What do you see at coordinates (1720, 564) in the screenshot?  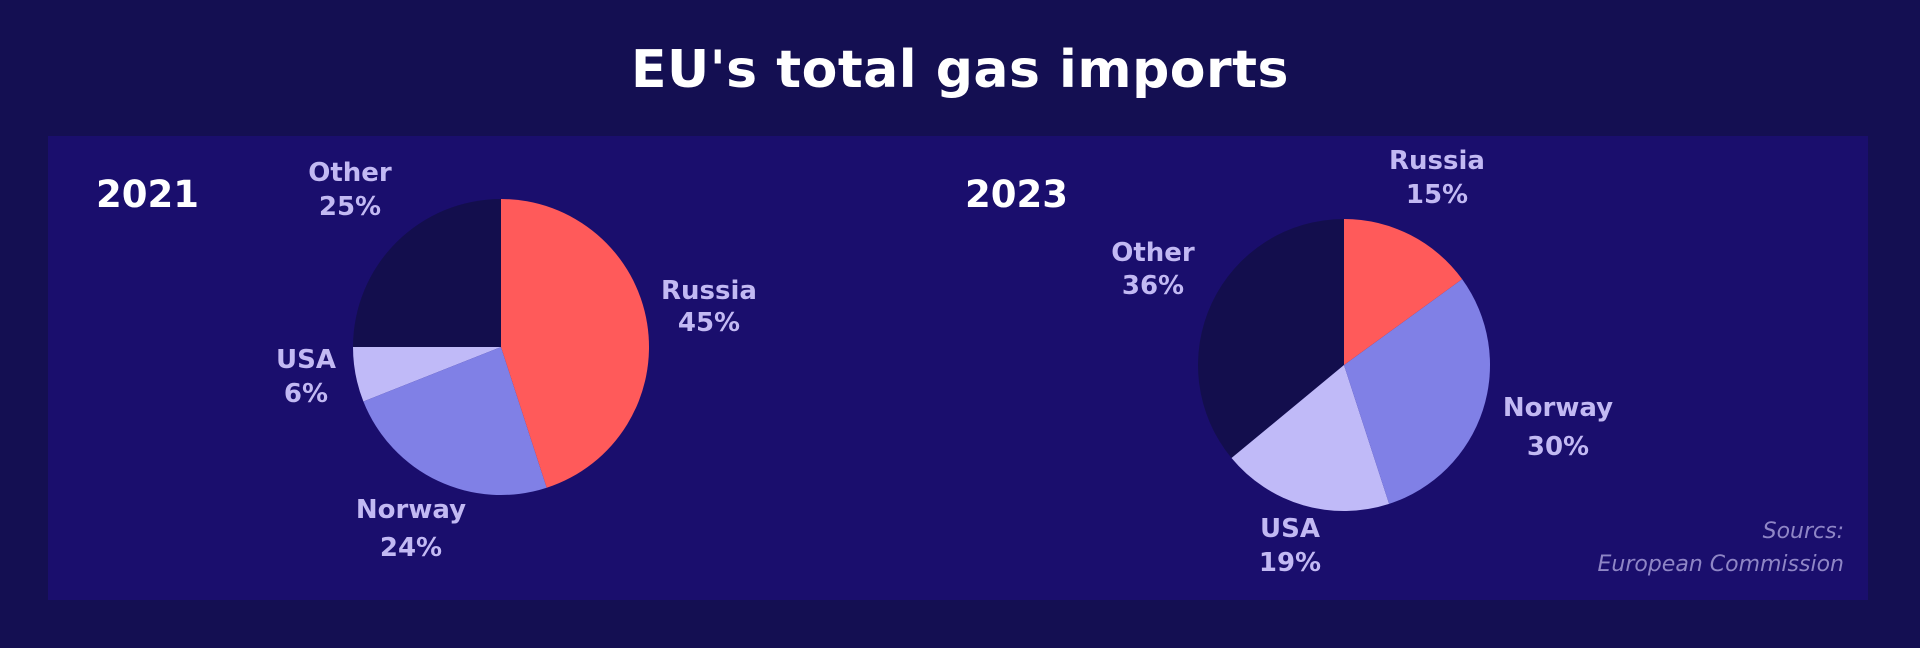 I see `source-name: European Commission` at bounding box center [1720, 564].